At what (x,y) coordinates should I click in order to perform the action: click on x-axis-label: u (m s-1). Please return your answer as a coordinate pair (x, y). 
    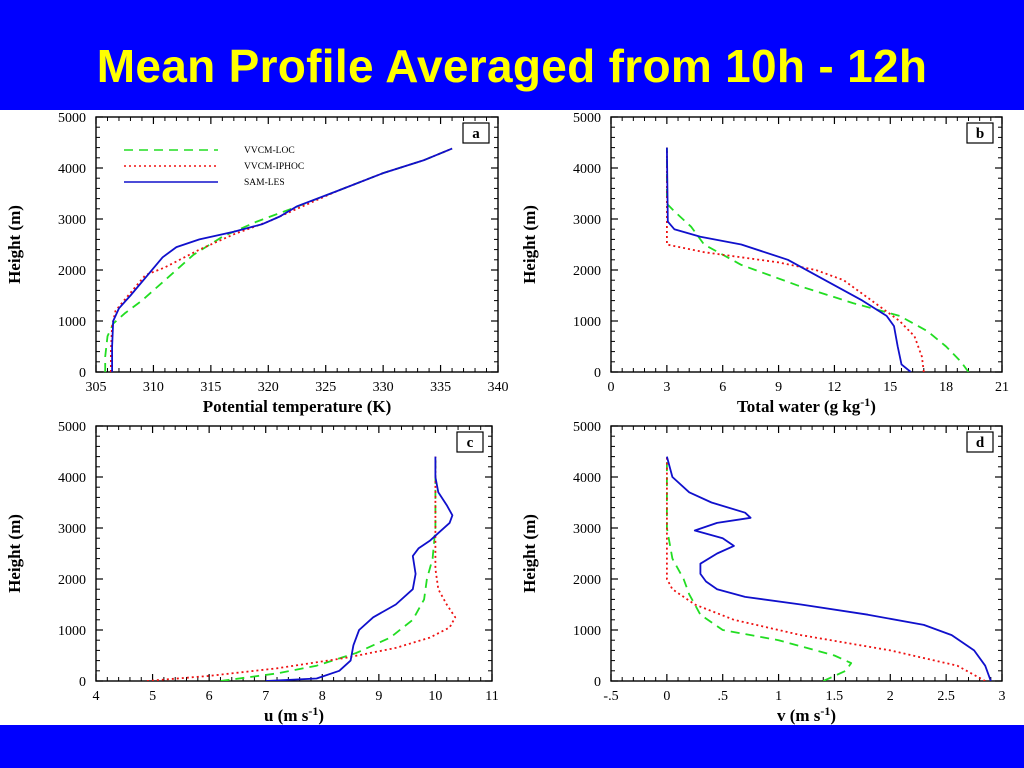
    Looking at the image, I should click on (294, 714).